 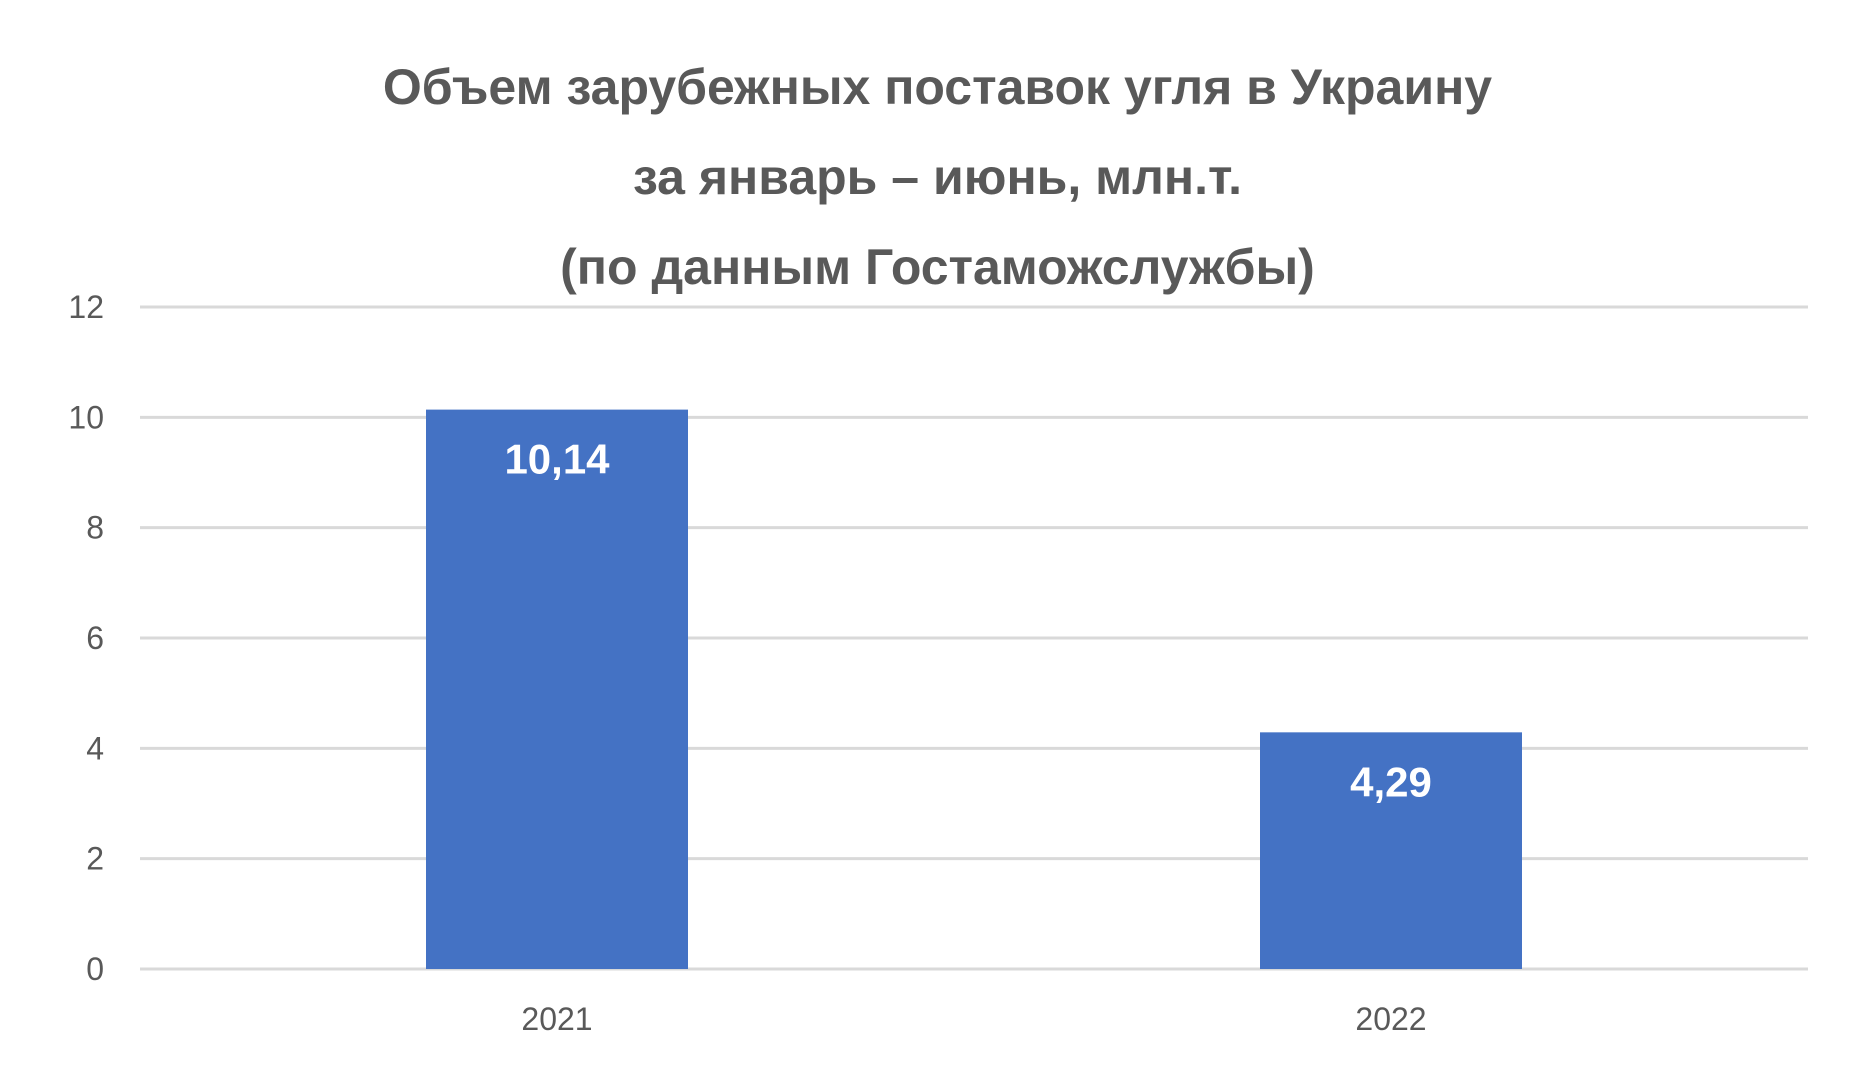 I want to click on chart-title-line-1: Объем зарубежных поставок угля в Украину, so click(x=937, y=87).